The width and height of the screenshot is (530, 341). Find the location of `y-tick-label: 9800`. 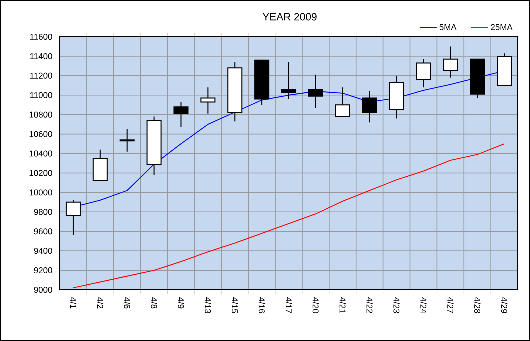

y-tick-label: 9800 is located at coordinates (43, 212).